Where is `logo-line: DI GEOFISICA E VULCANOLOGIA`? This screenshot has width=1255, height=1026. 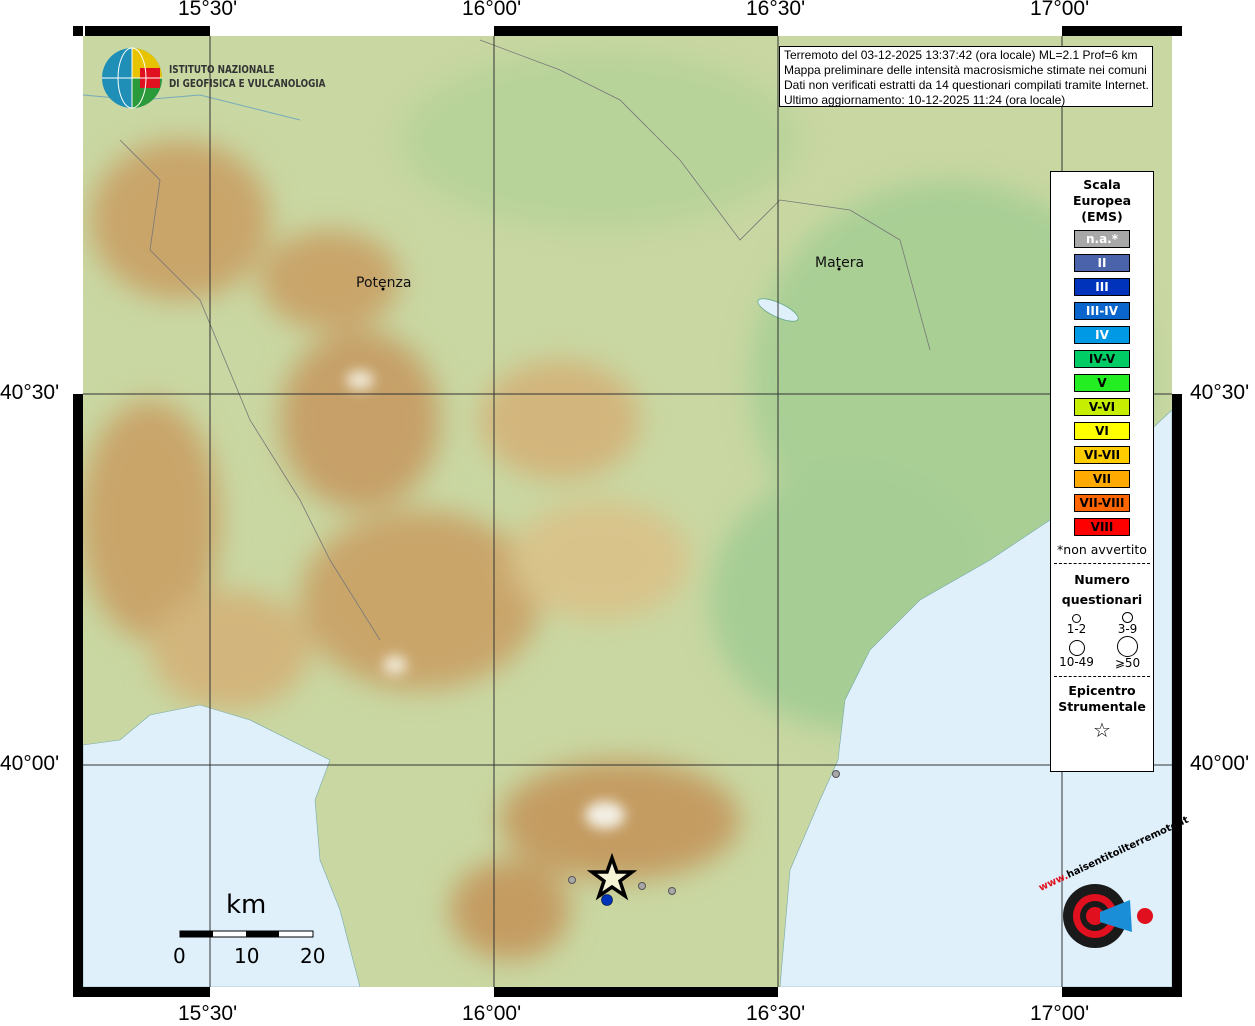
logo-line: DI GEOFISICA E VULCANOLOGIA is located at coordinates (247, 83).